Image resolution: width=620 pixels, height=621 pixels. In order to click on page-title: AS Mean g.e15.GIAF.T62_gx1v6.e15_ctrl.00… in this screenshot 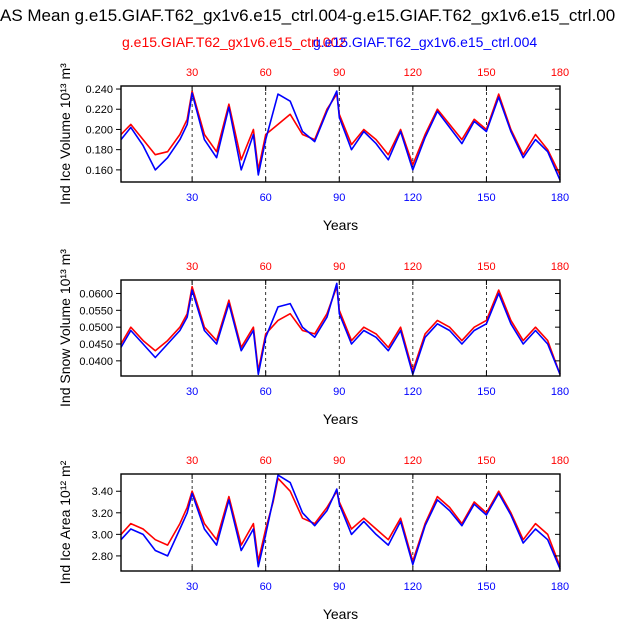, I will do `click(308, 15)`.